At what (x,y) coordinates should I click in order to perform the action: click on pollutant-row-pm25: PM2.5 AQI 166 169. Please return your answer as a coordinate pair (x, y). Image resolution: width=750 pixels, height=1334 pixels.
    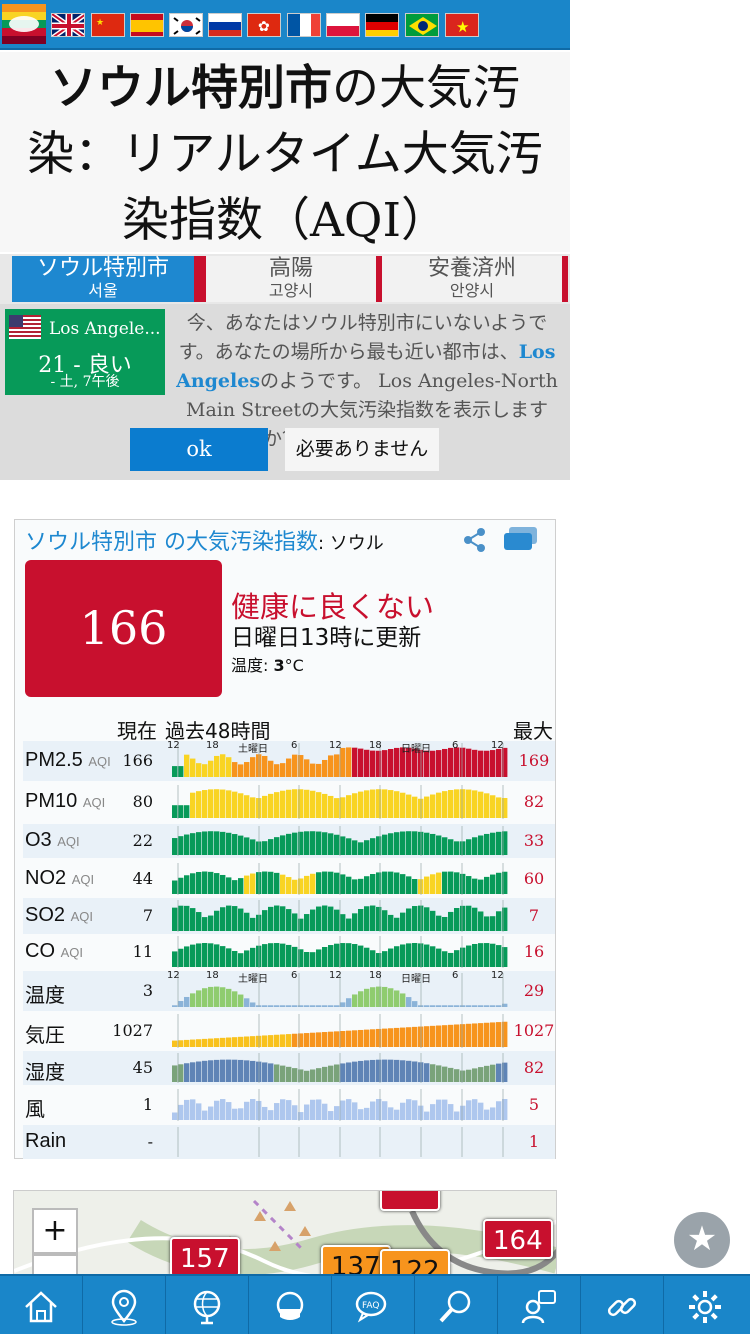
    Looking at the image, I should click on (289, 761).